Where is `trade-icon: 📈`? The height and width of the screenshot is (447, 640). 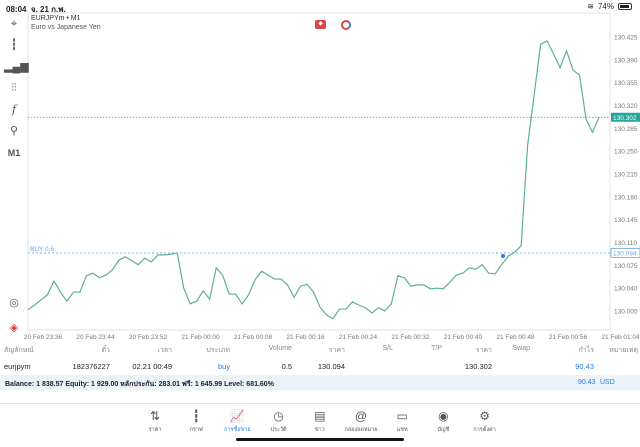 trade-icon: 📈 is located at coordinates (237, 416).